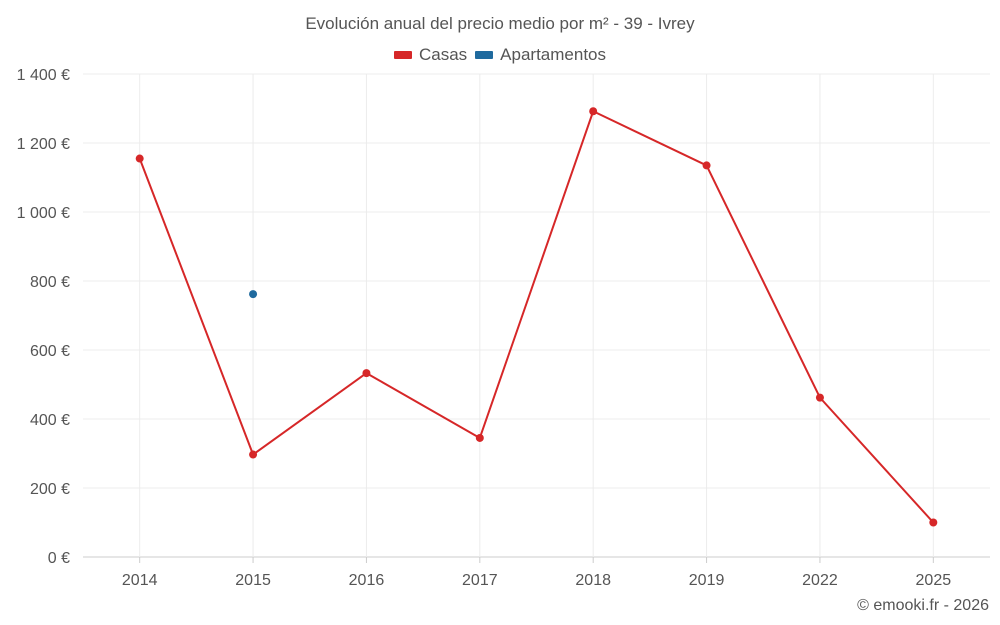 This screenshot has width=1000, height=625. Describe the element at coordinates (50, 489) in the screenshot. I see `y-tick-label: 200 €` at that location.